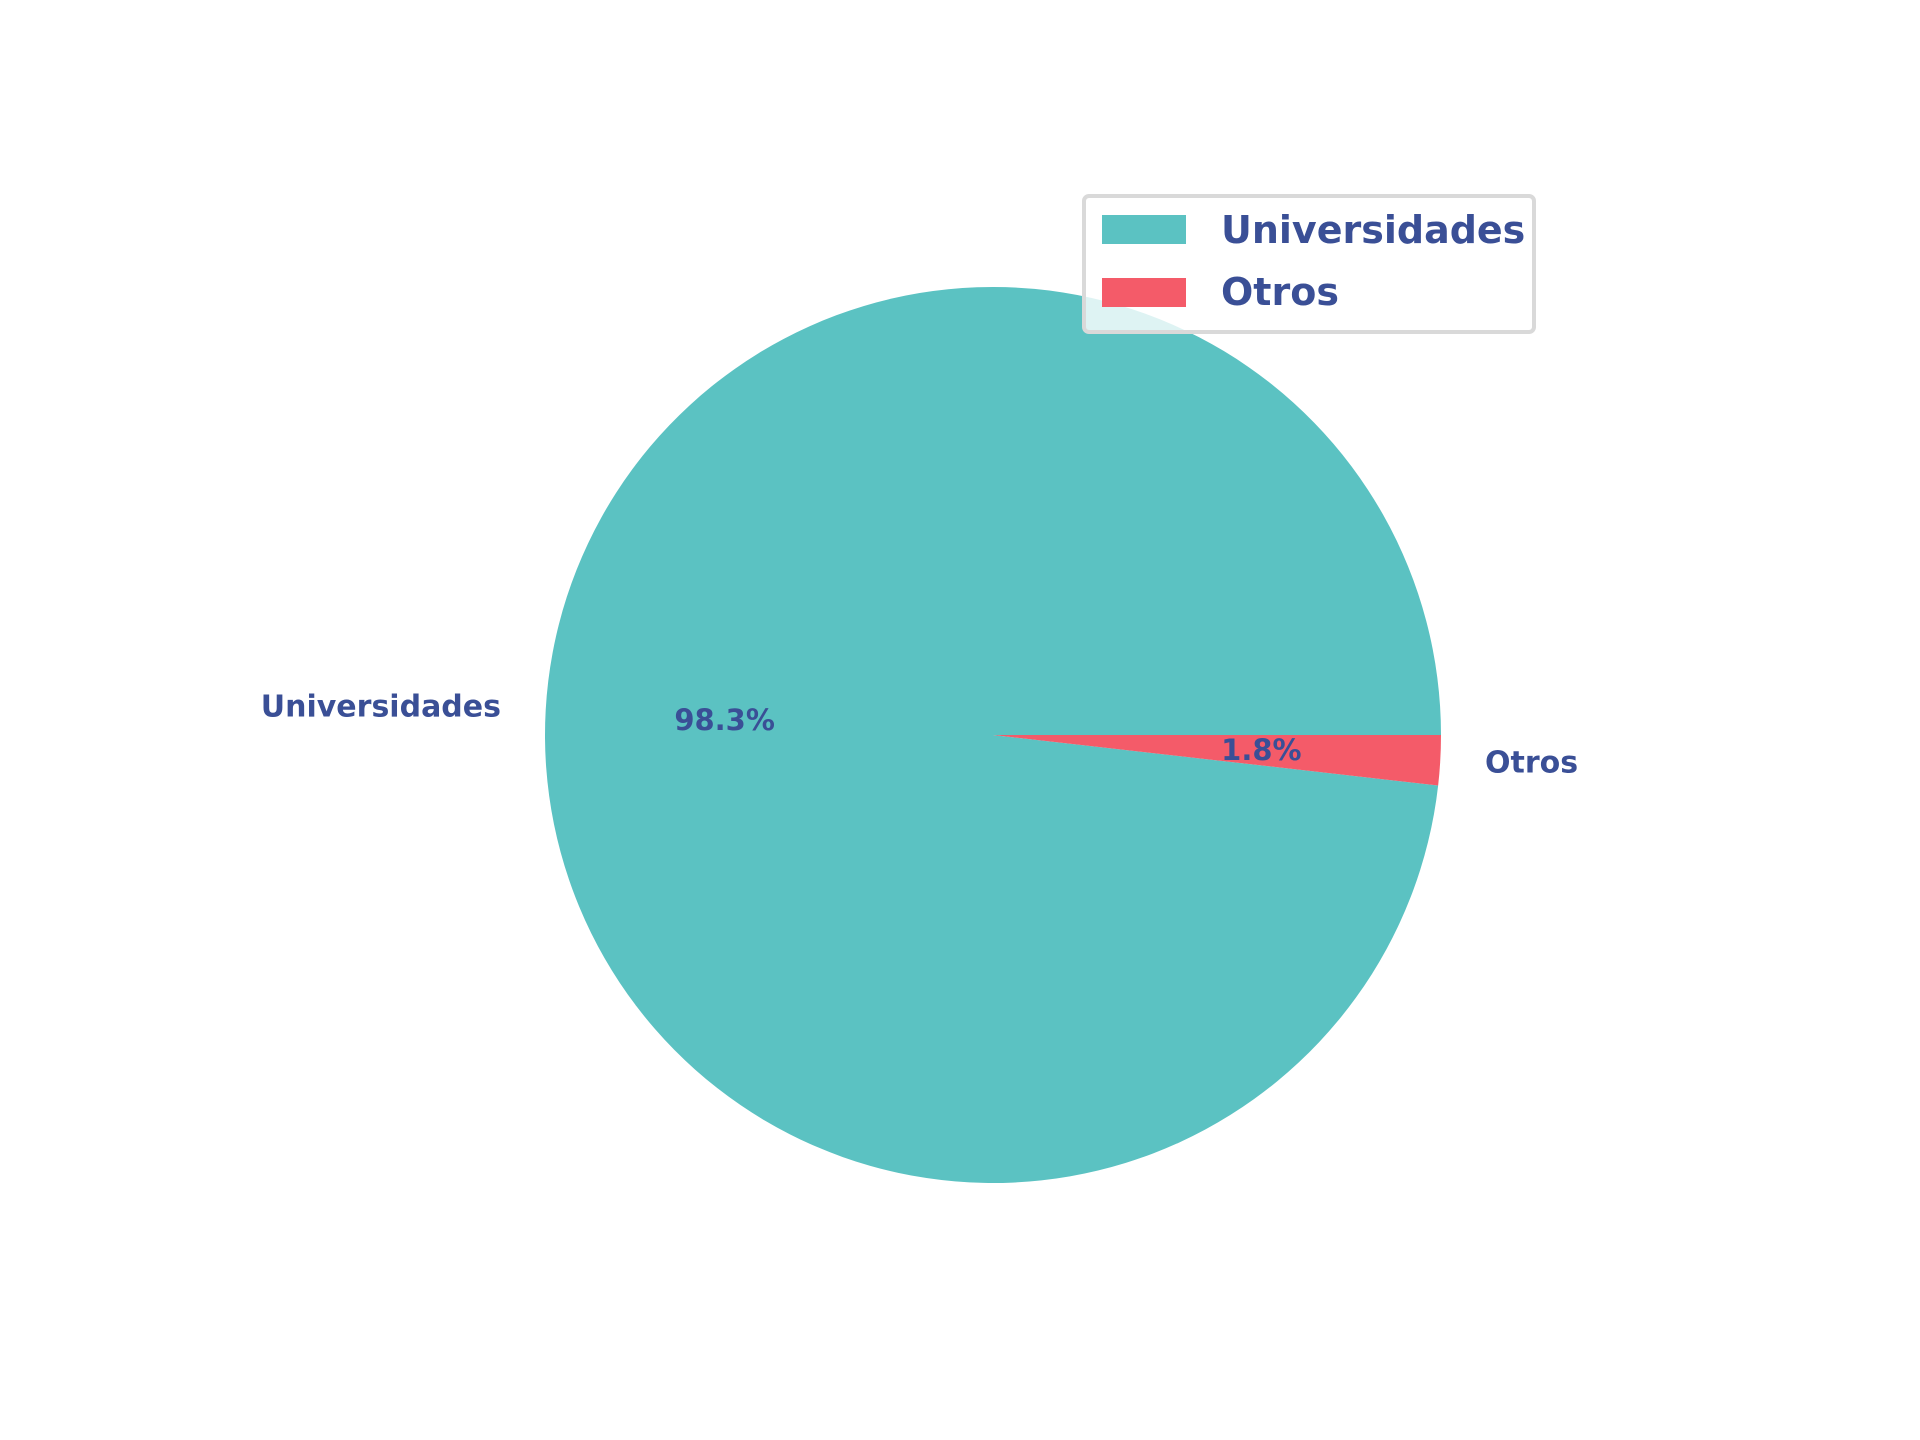  What do you see at coordinates (1144, 229) in the screenshot?
I see `legend-swatch-universidades` at bounding box center [1144, 229].